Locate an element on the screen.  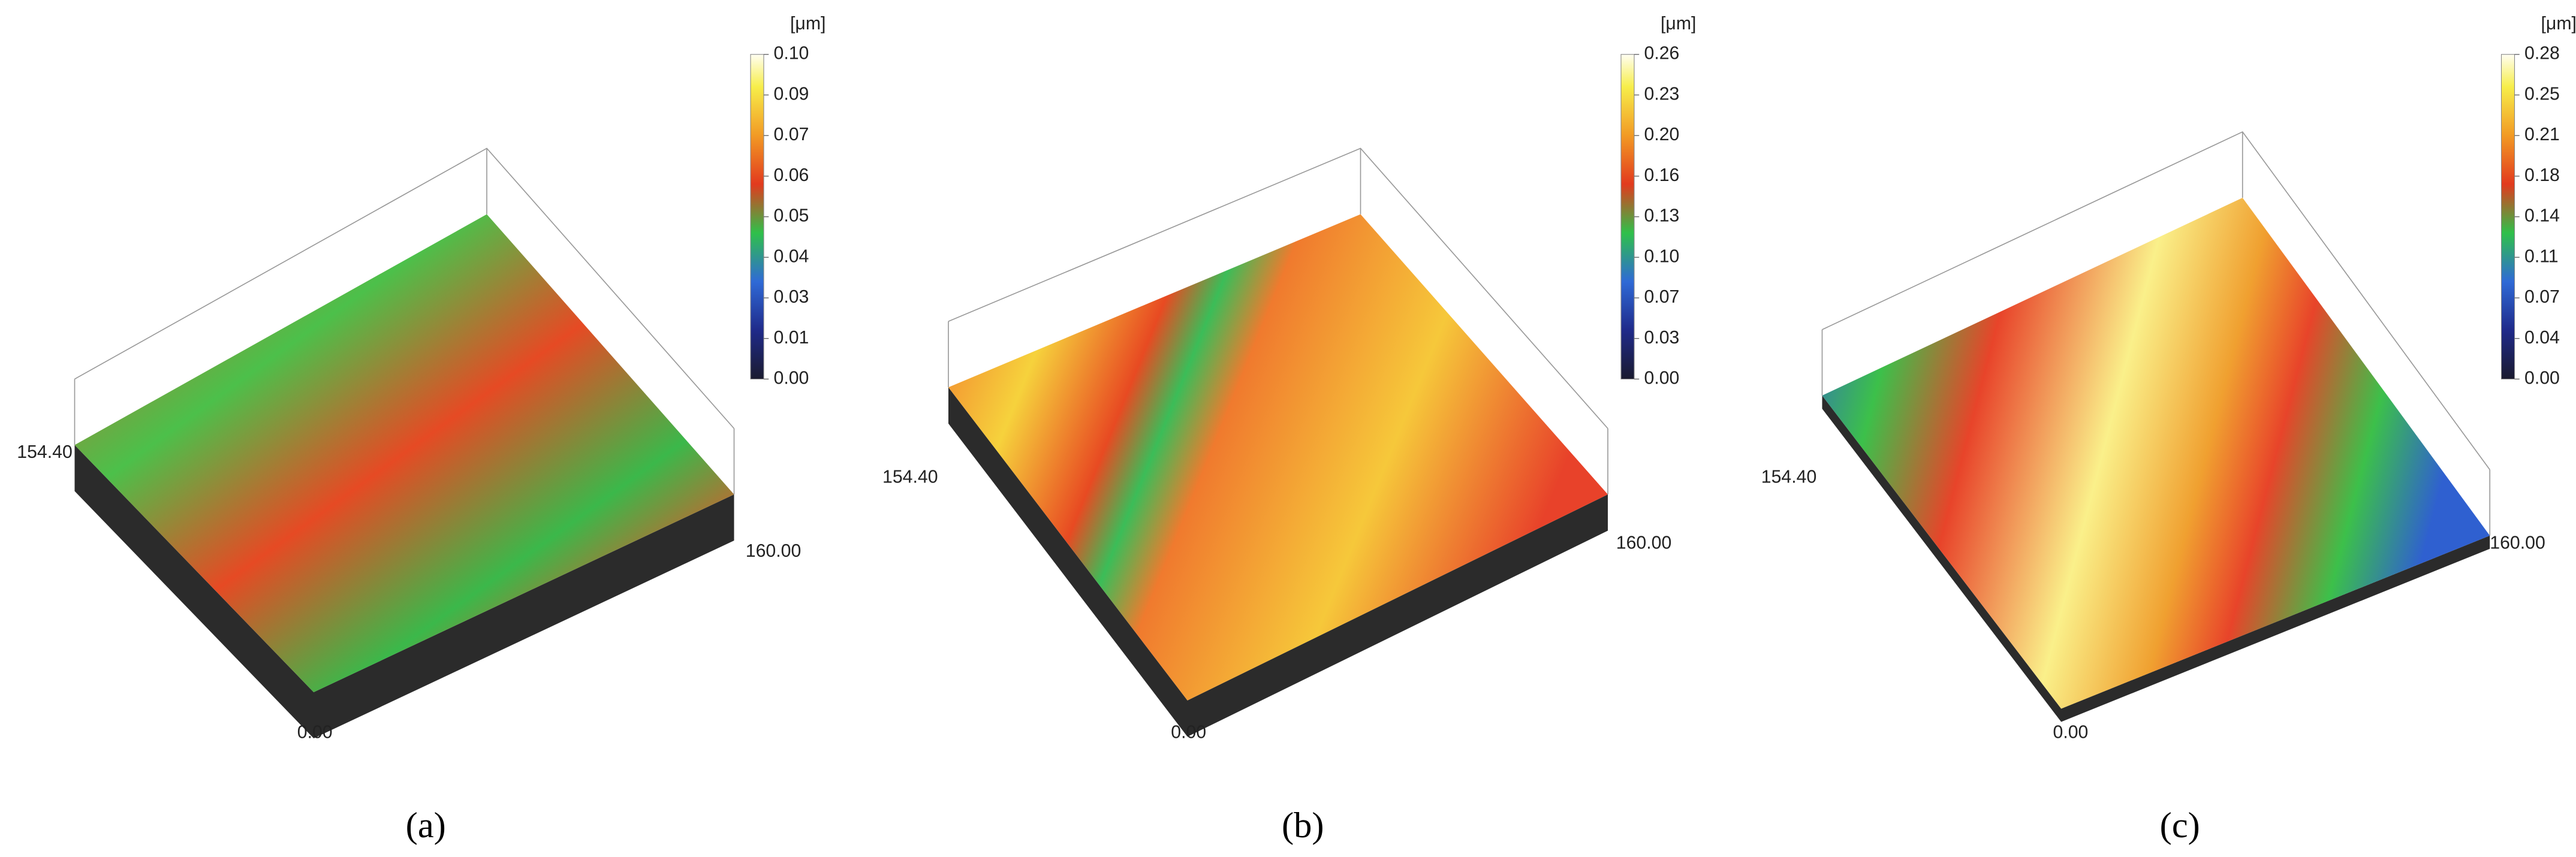
colorbar-tick-label: 0.16 is located at coordinates (1662, 175).